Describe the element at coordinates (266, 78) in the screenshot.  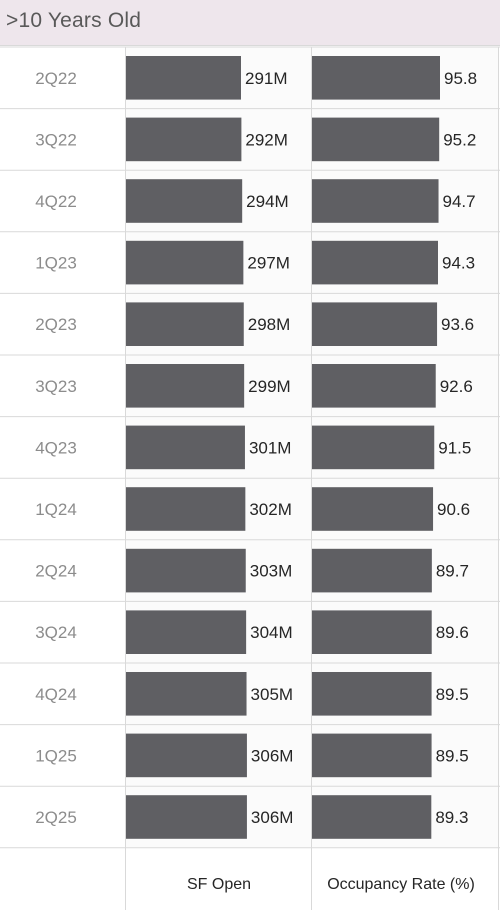
I see `sf-open-value-label: 291M` at that location.